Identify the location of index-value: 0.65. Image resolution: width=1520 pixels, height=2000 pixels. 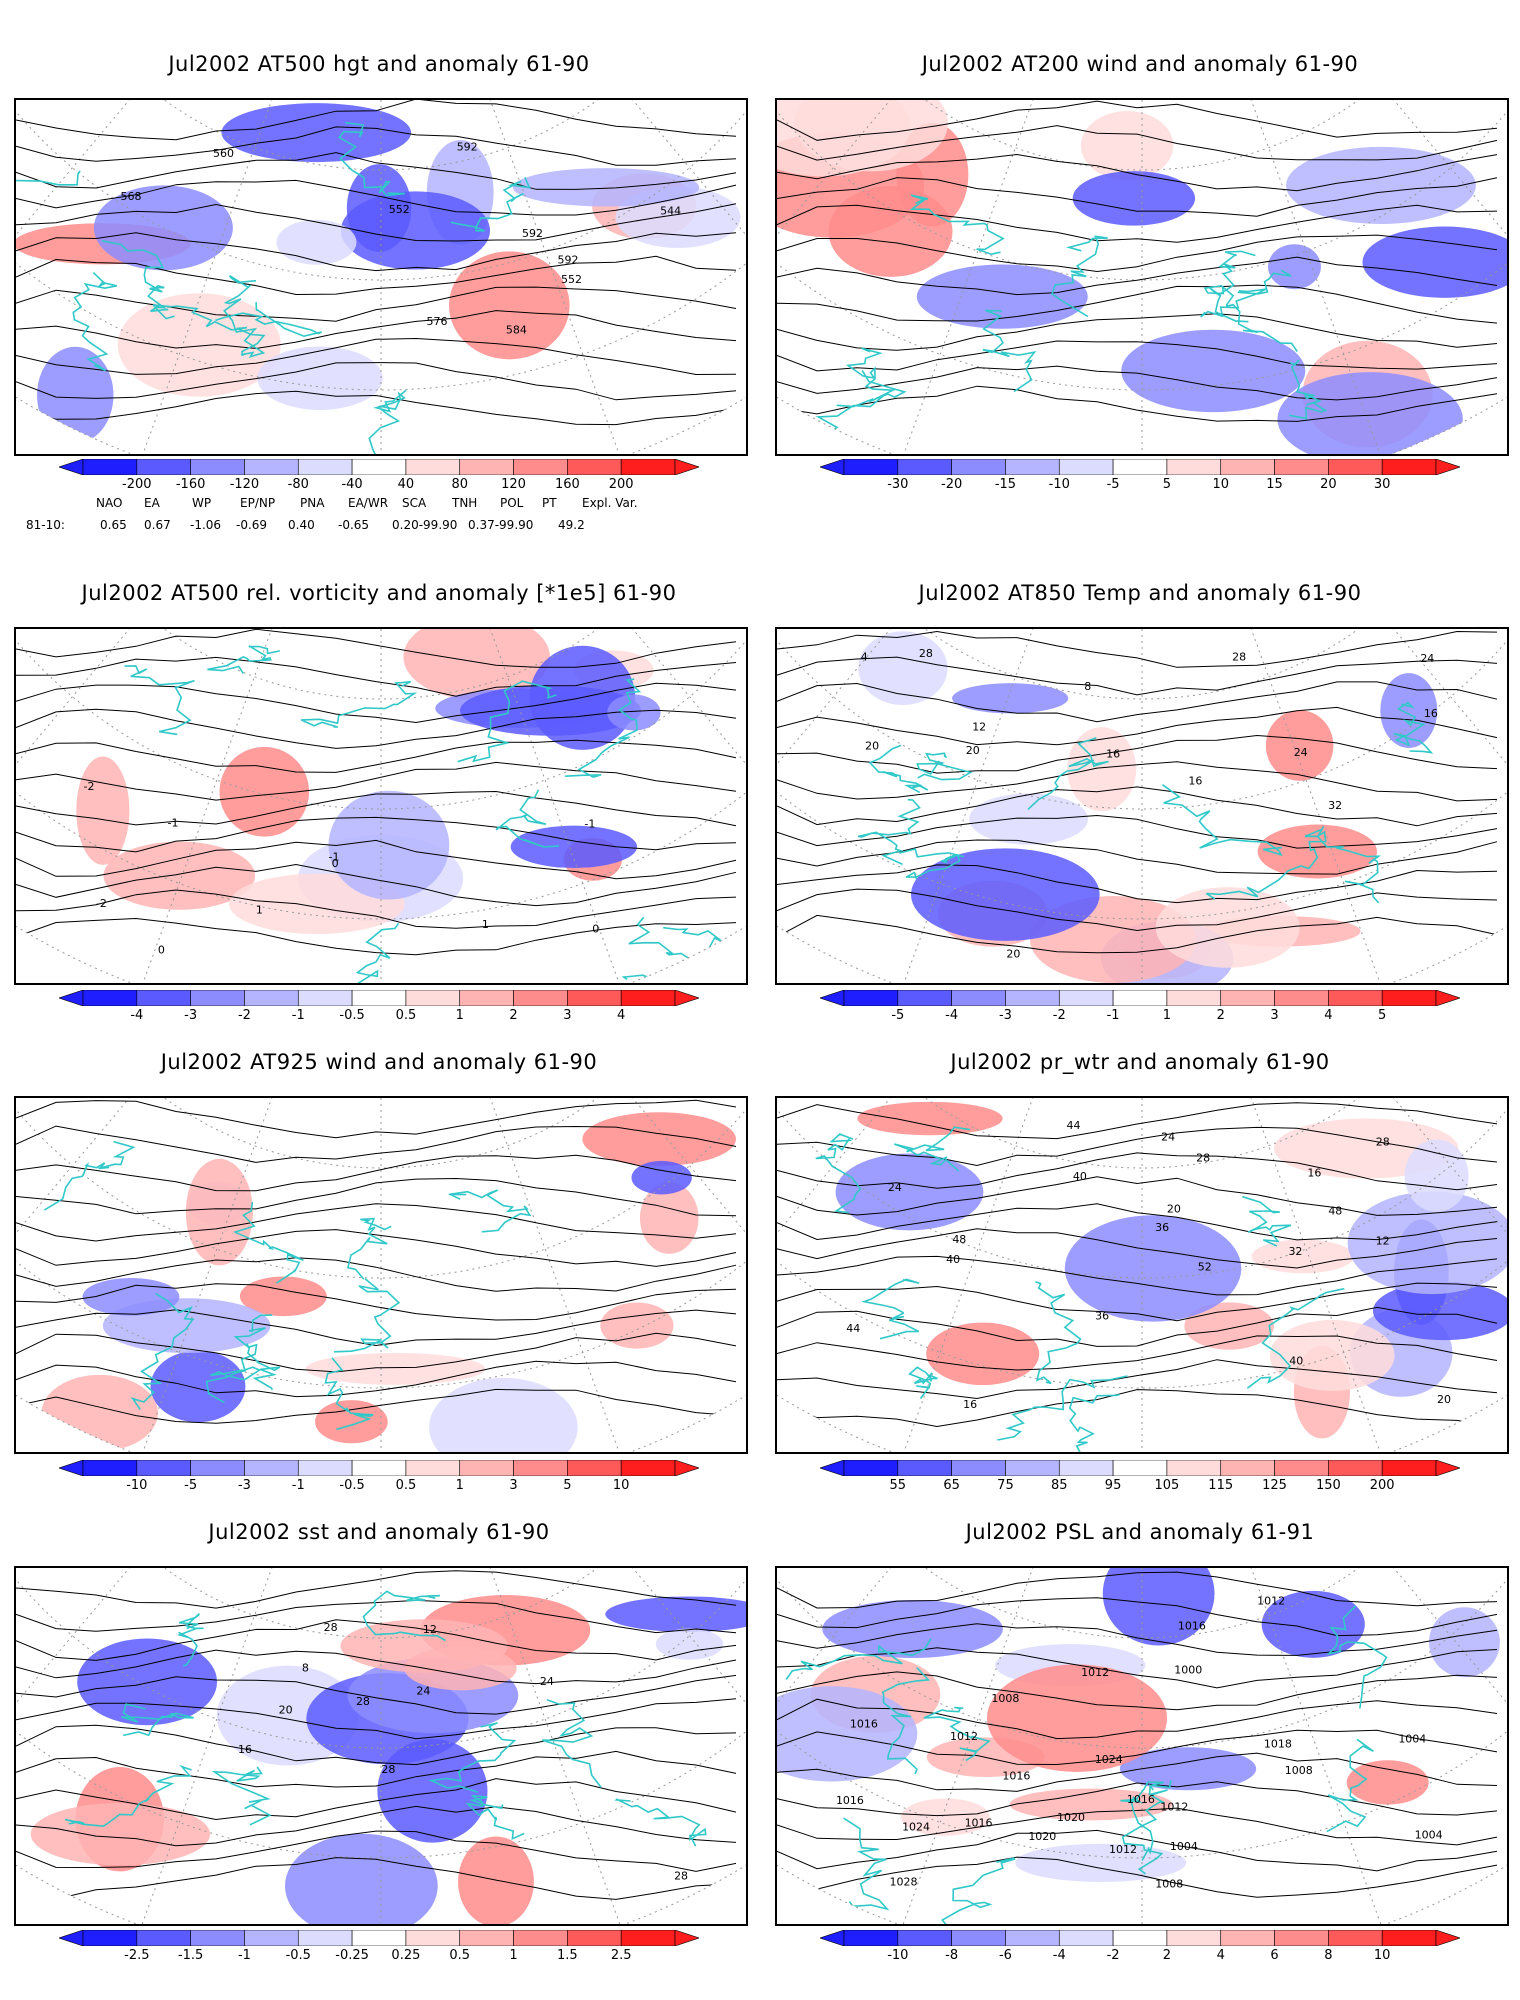
(113, 525).